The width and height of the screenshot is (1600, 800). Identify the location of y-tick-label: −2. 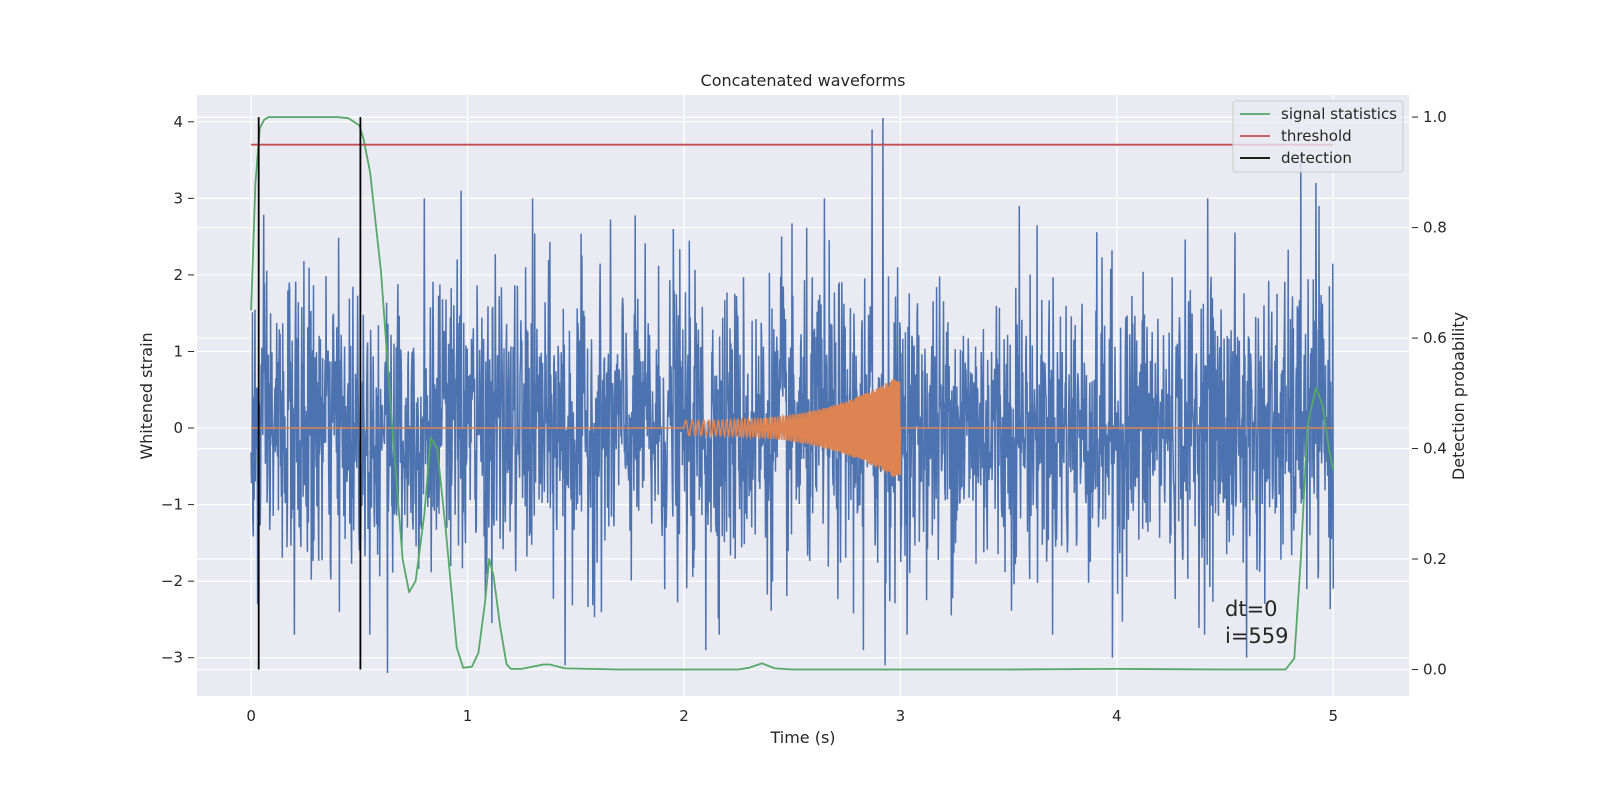
(172, 581).